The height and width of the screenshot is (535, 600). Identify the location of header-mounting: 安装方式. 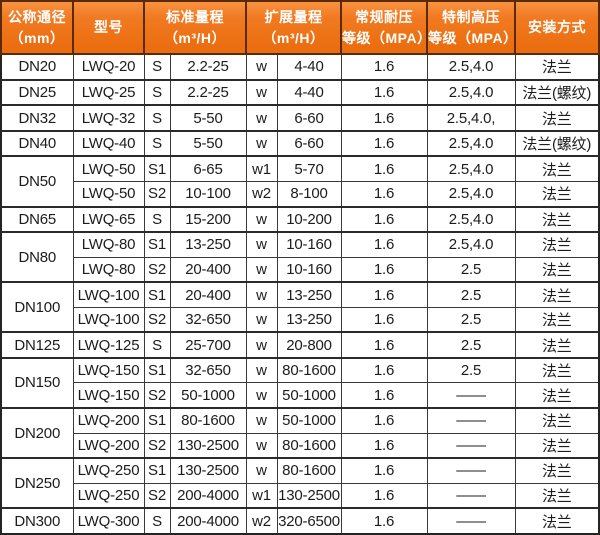
(557, 27).